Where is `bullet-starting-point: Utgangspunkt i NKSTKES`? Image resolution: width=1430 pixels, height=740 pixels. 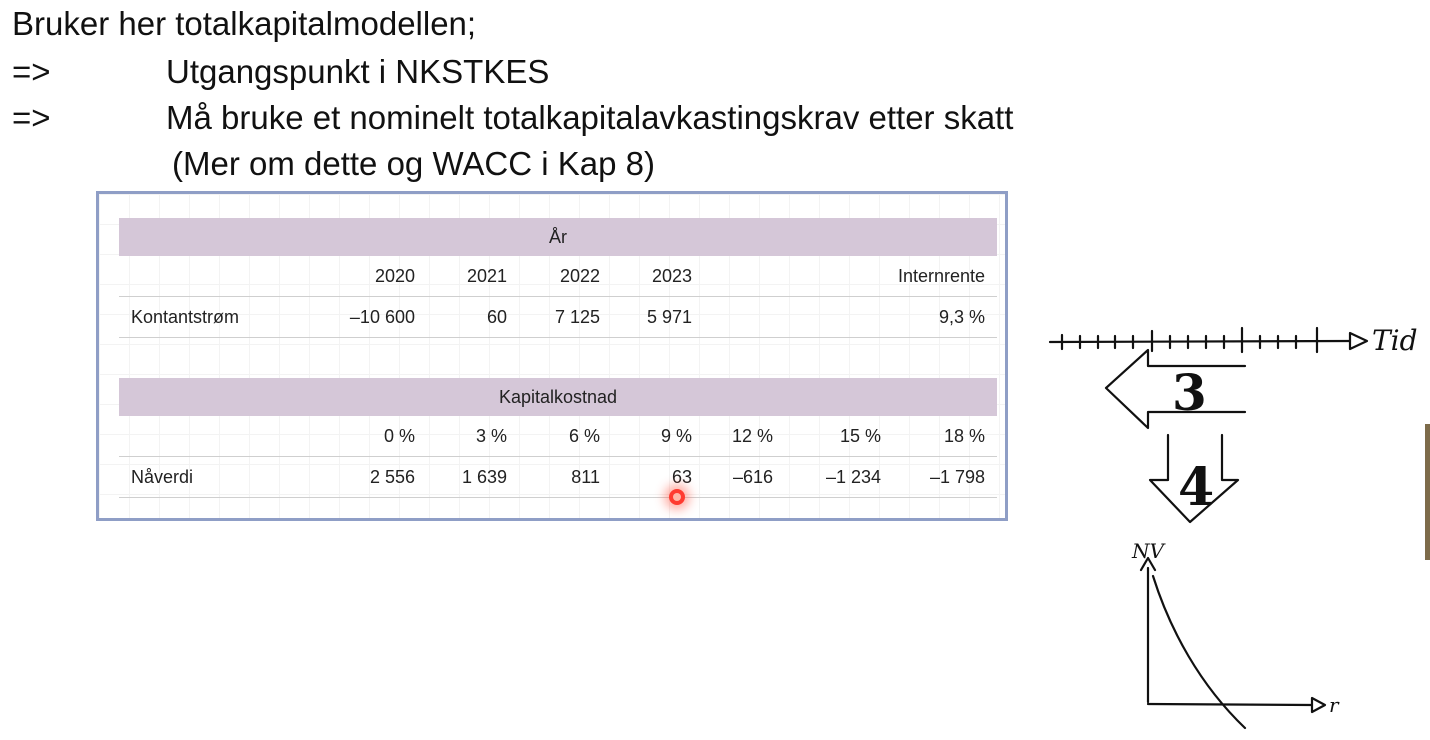
bullet-starting-point: Utgangspunkt i NKSTKES is located at coordinates (358, 71).